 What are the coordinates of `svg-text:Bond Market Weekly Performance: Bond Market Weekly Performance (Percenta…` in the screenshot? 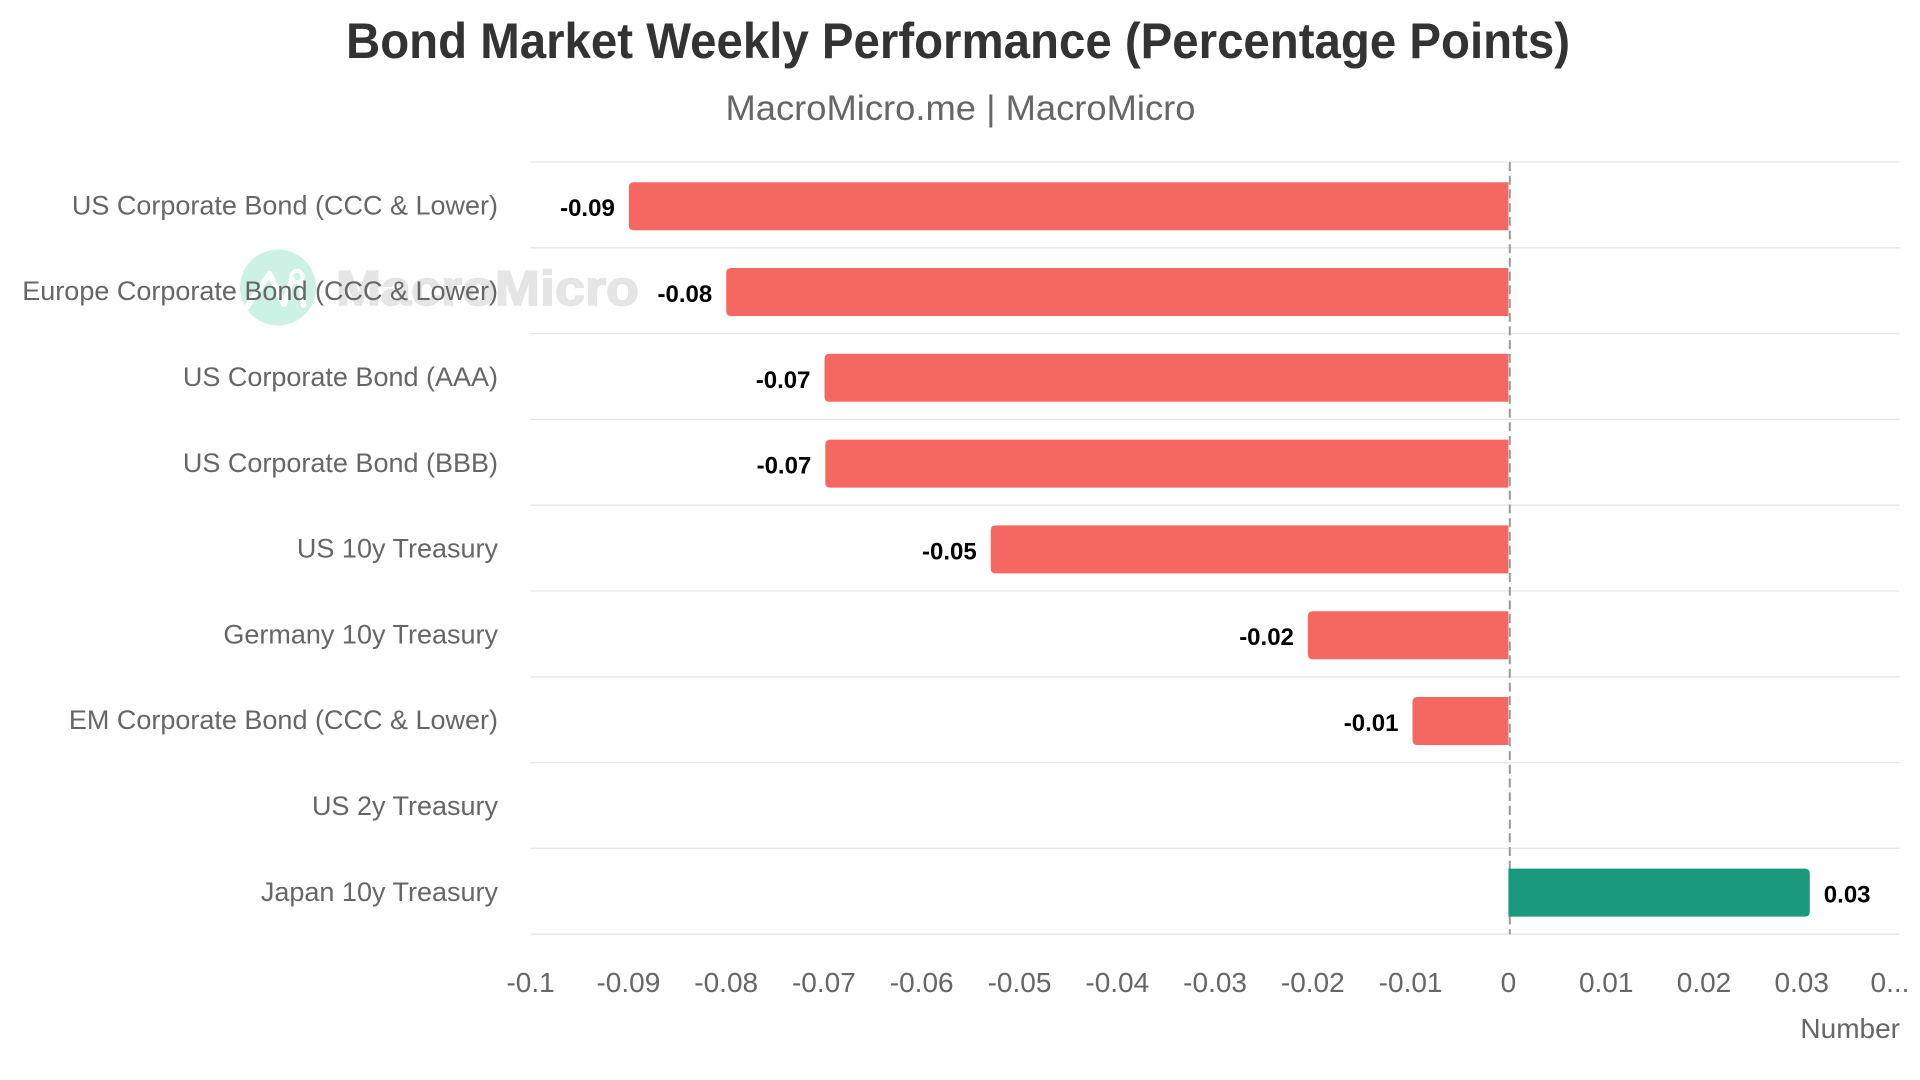 It's located at (958, 41).